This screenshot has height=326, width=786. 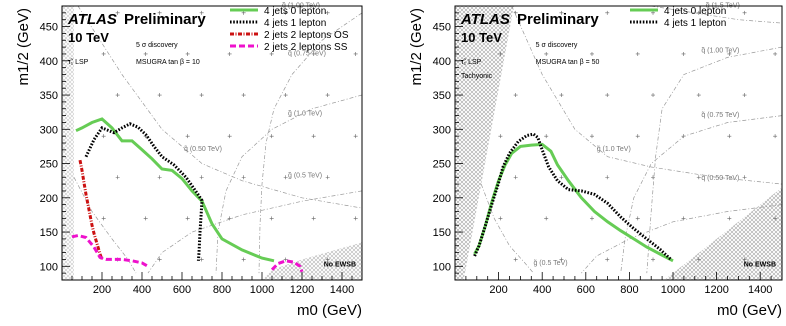 I want to click on discovery-label: 5 σ discovery, so click(x=157, y=45).